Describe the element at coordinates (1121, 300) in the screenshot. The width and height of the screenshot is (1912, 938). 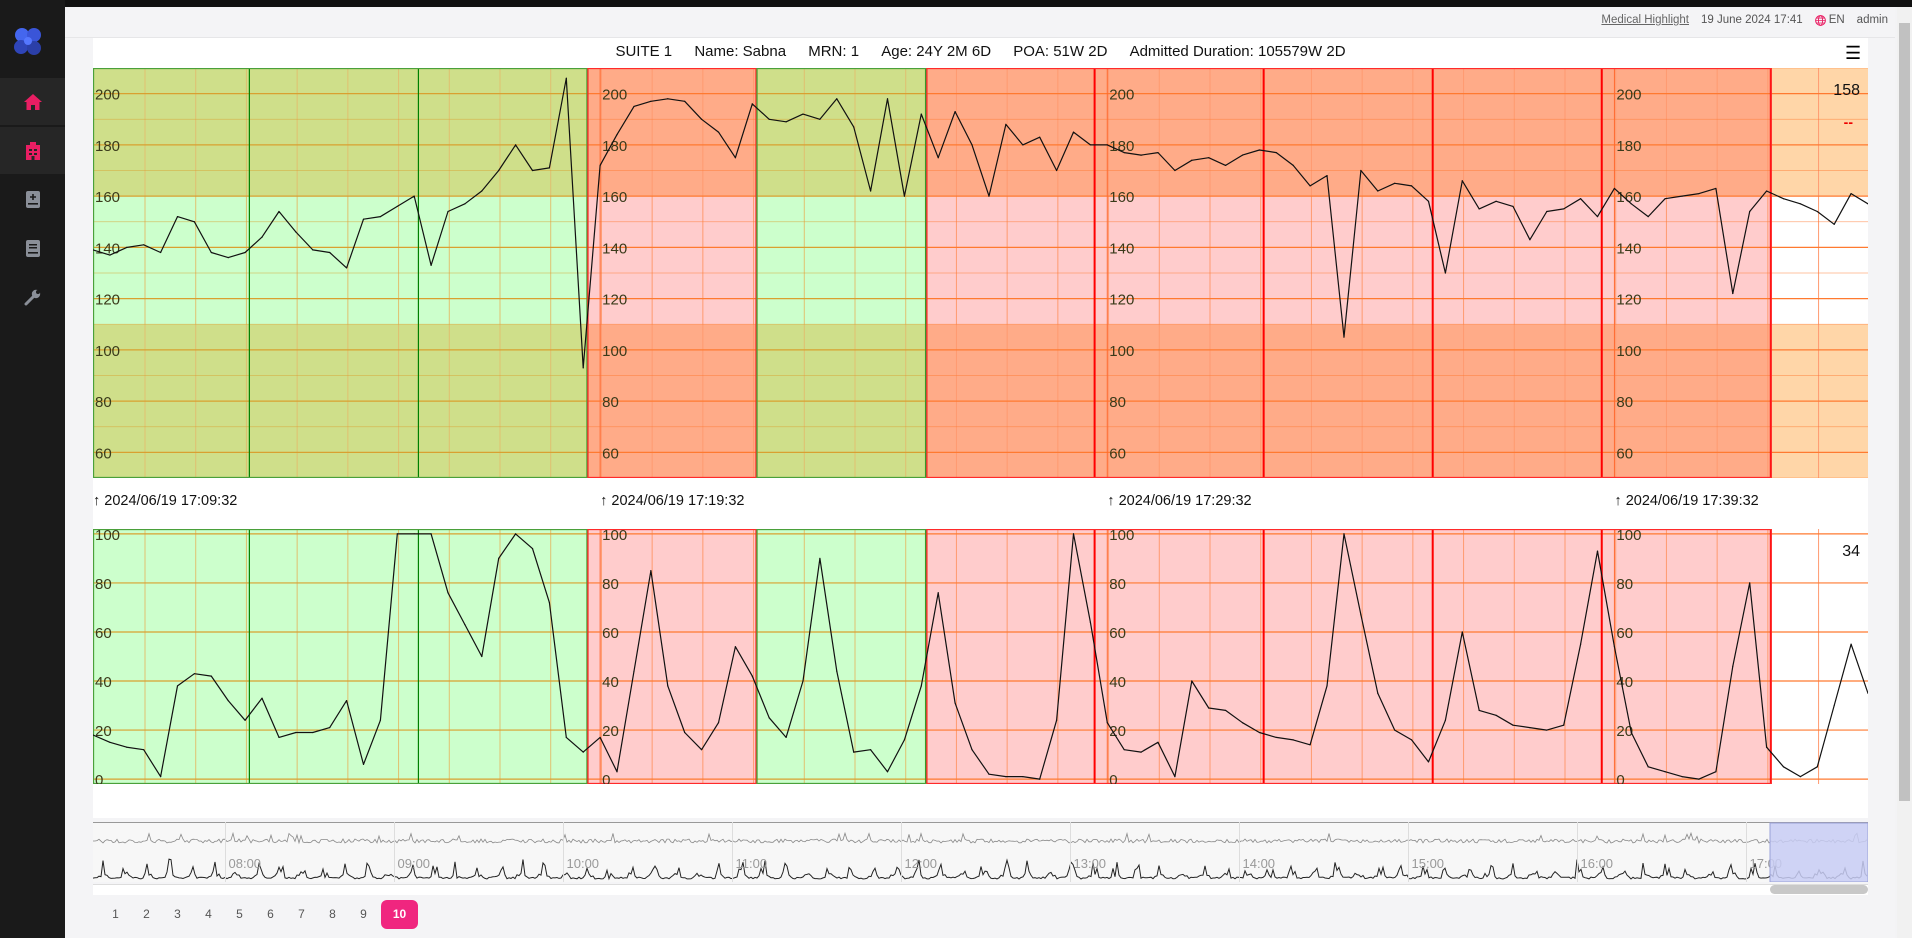
I see `y-tick-label: 120` at that location.